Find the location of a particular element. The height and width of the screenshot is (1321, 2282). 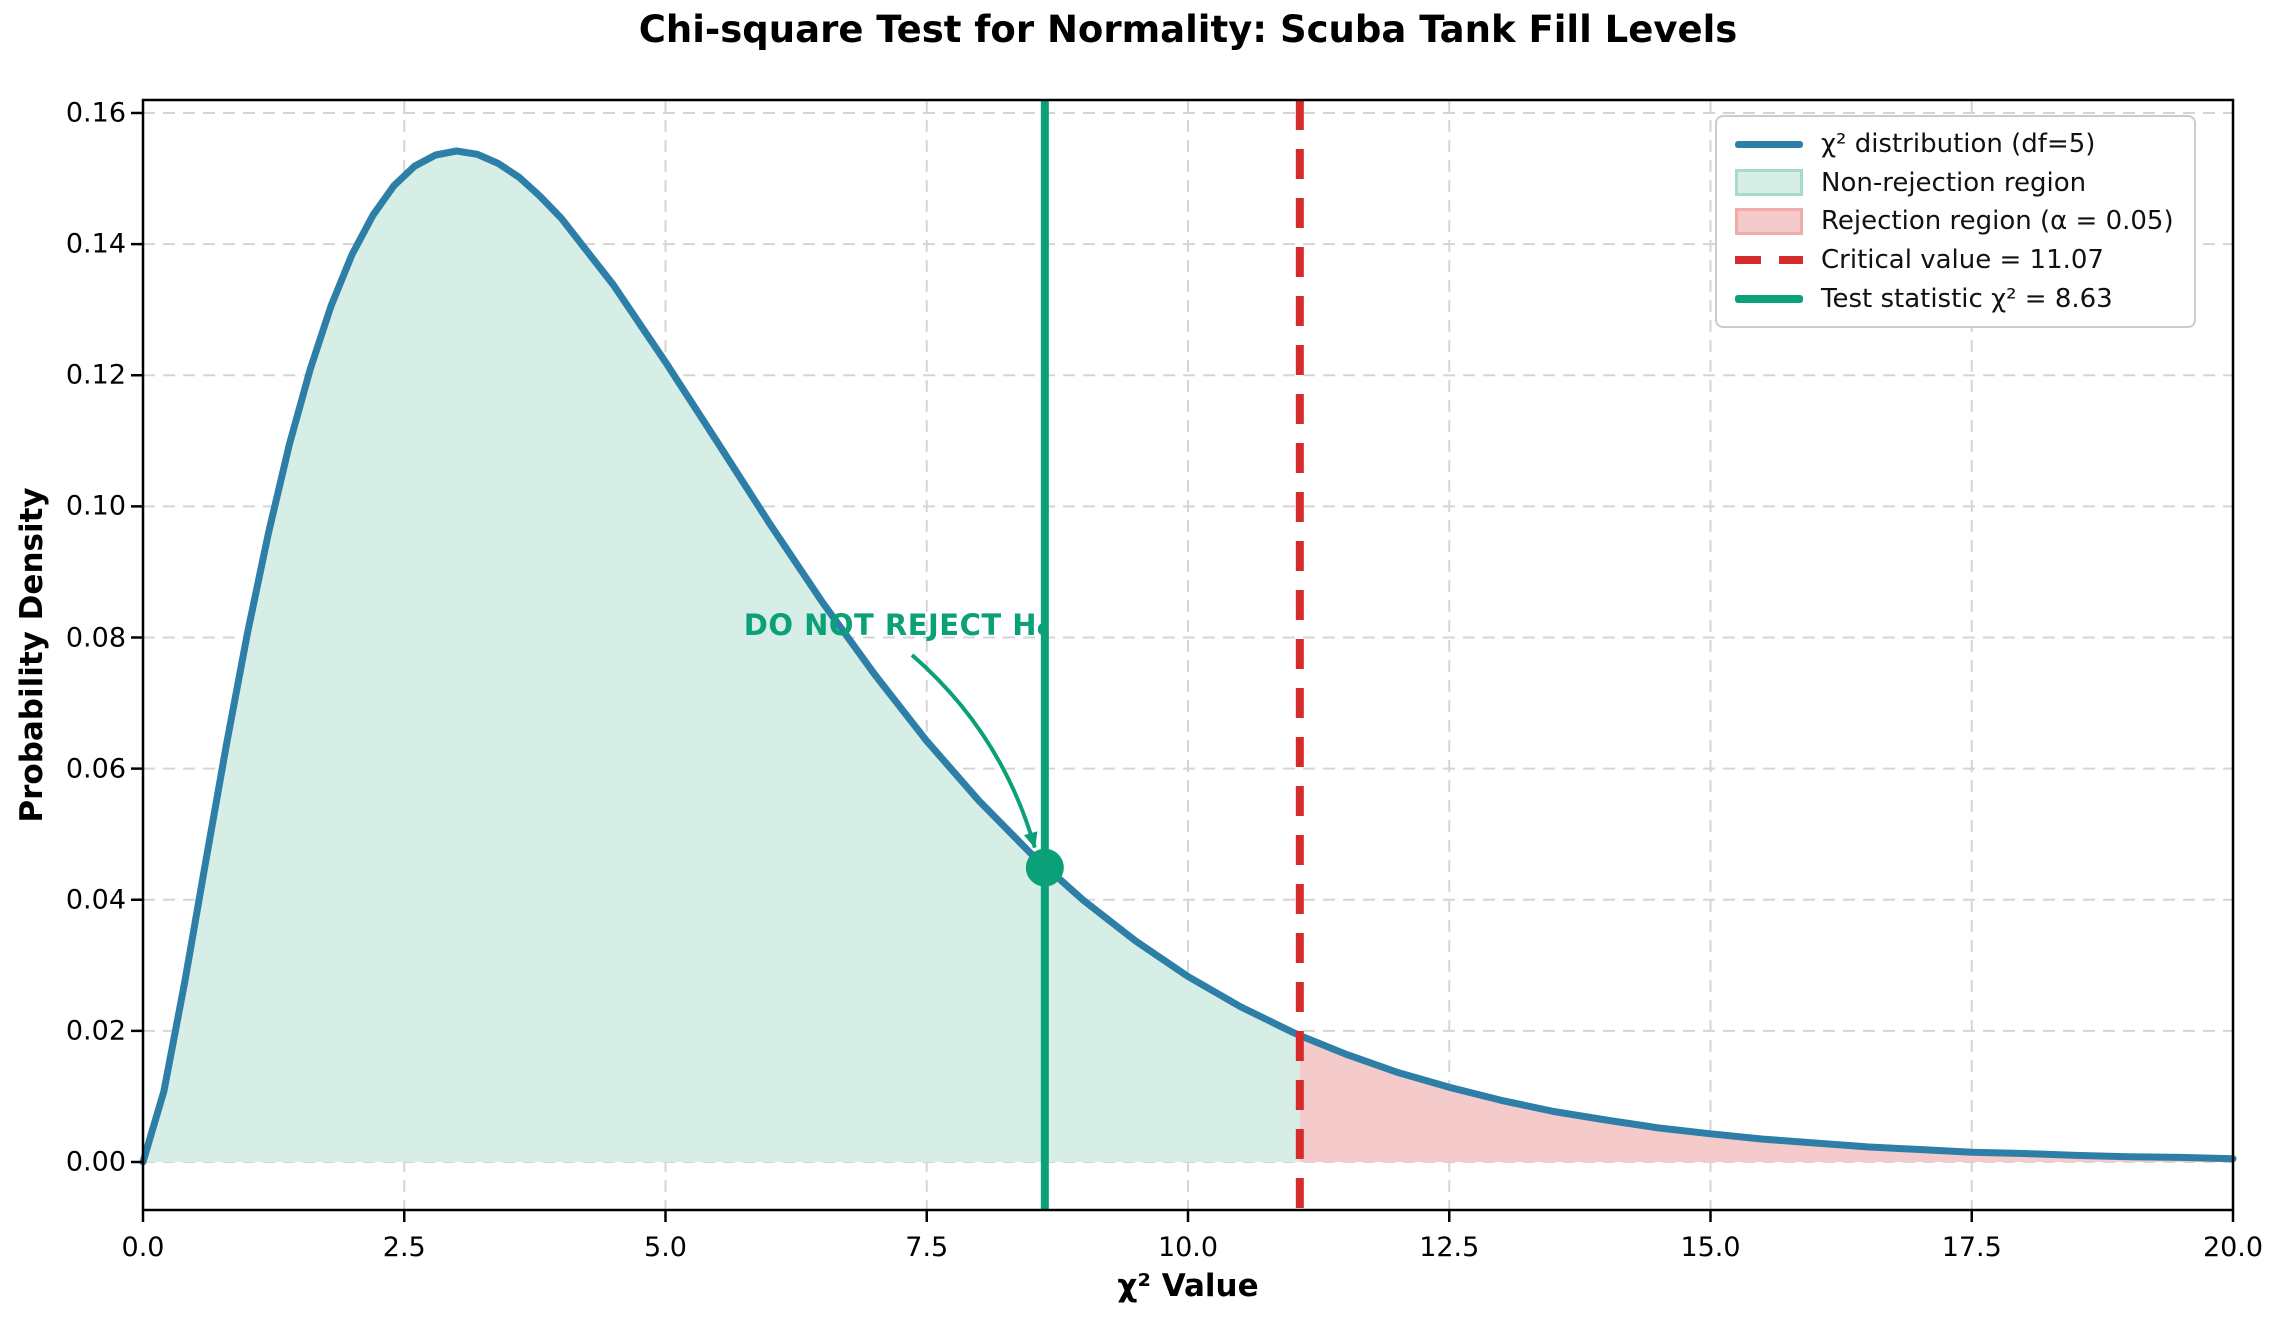

legend-item-non-rejection: Non-rejection region is located at coordinates (1959, 183).